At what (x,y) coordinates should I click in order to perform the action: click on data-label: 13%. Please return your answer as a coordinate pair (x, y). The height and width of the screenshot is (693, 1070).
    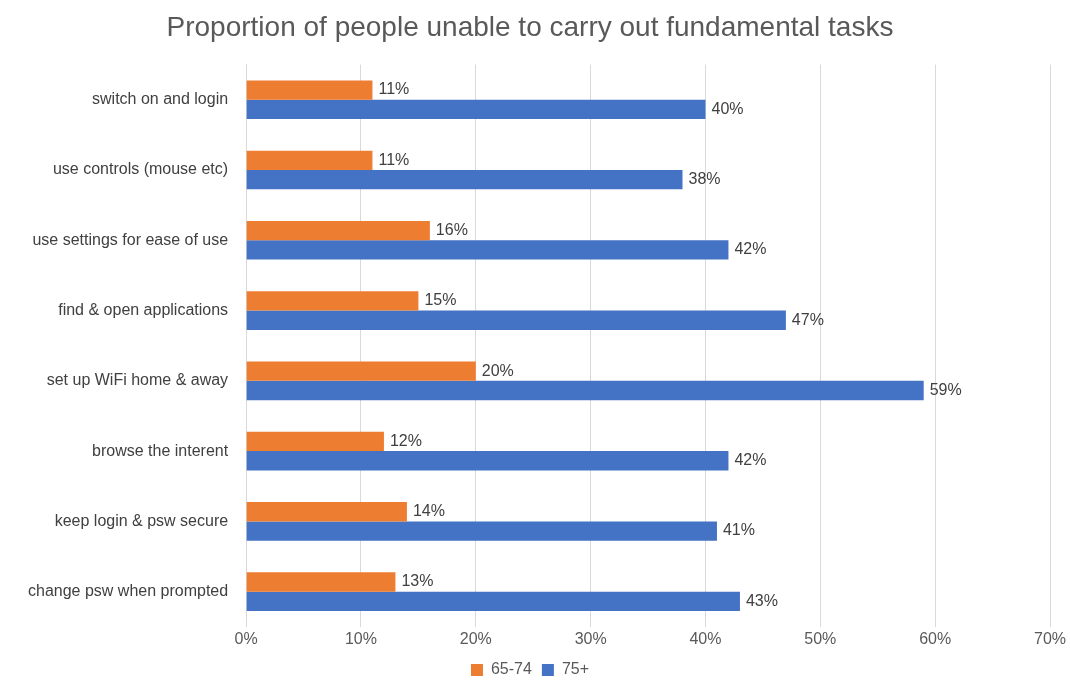
    Looking at the image, I should click on (417, 581).